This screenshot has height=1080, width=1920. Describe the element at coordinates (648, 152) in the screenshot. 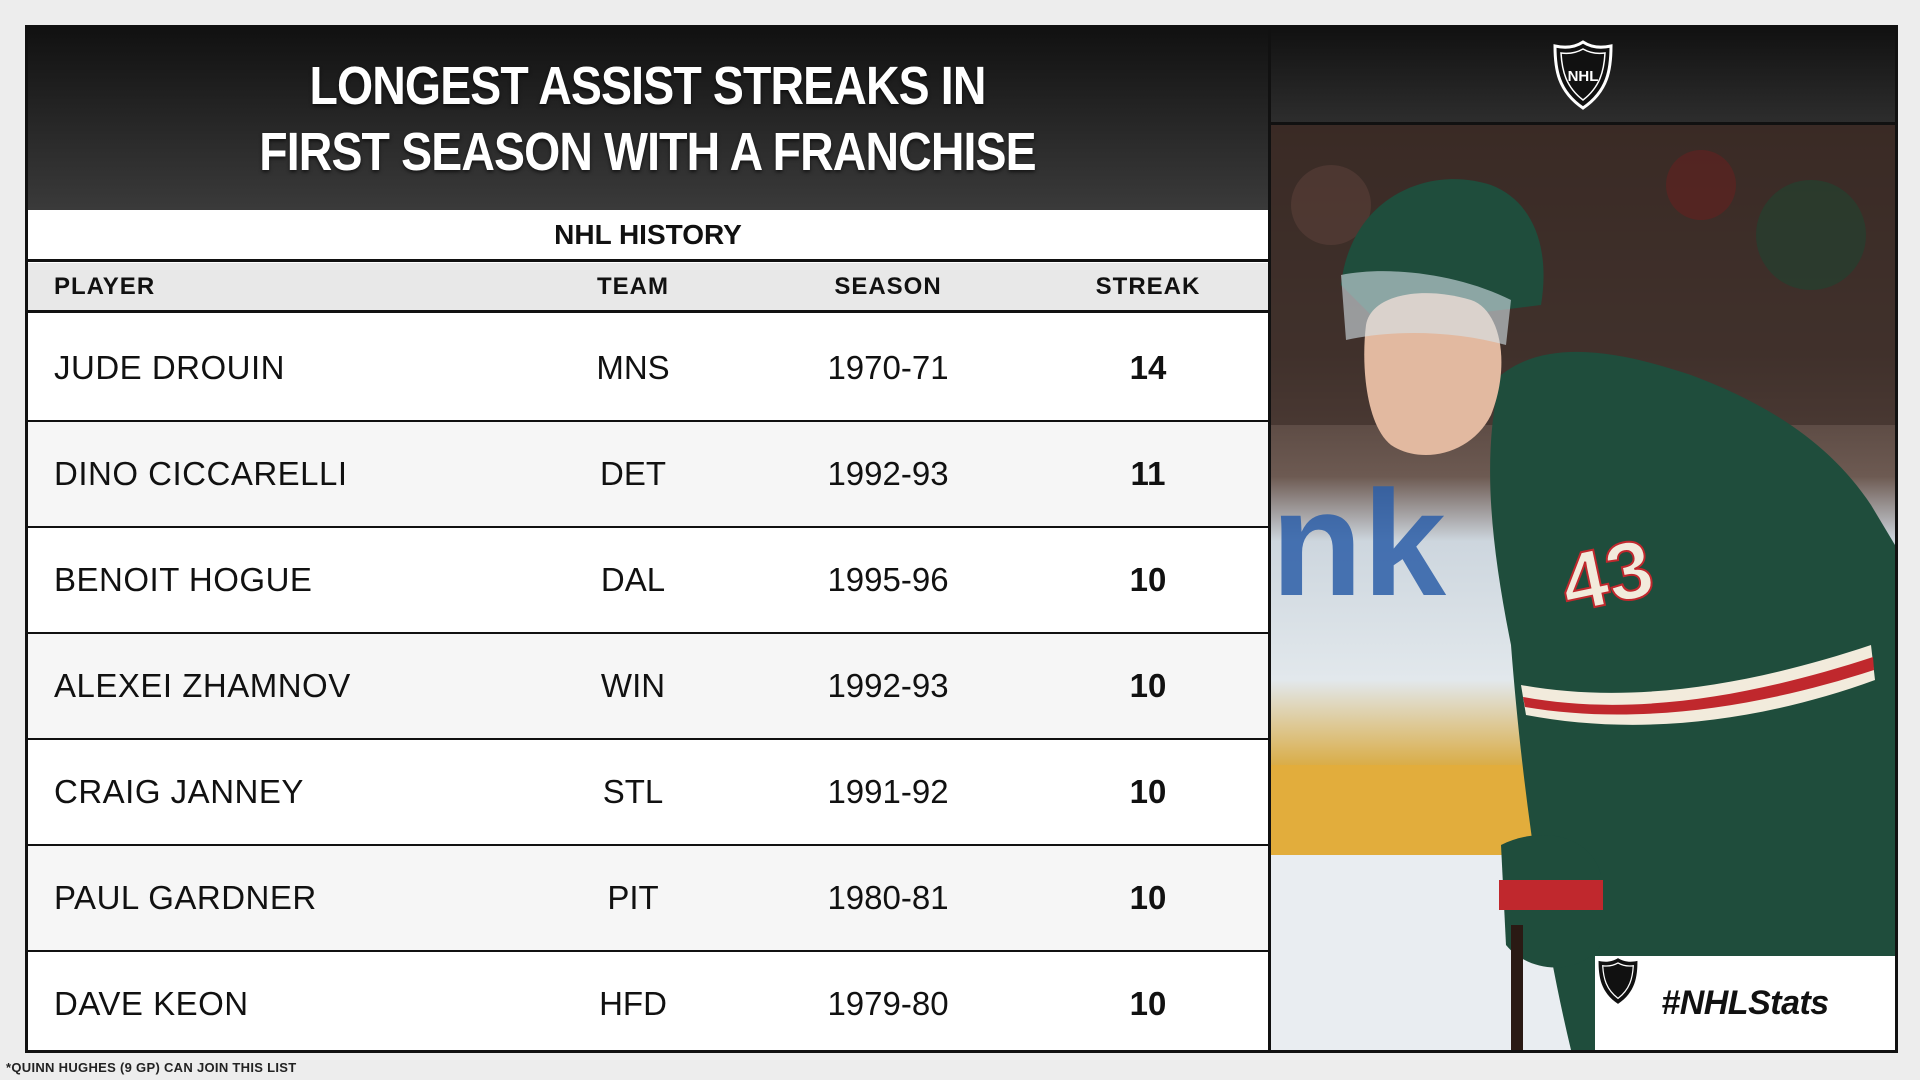

I see `title-line-2: FIRST SEASON WITH A FRANCHISE` at that location.